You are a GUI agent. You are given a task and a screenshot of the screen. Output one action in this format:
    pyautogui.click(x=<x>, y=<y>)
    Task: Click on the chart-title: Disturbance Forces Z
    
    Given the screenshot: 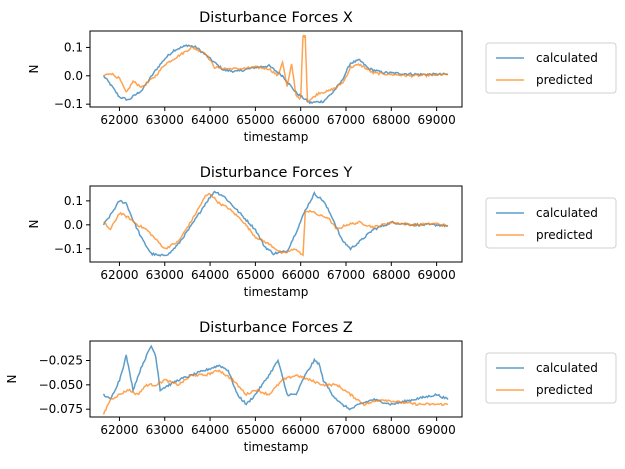 What is the action you would take?
    pyautogui.click(x=276, y=328)
    